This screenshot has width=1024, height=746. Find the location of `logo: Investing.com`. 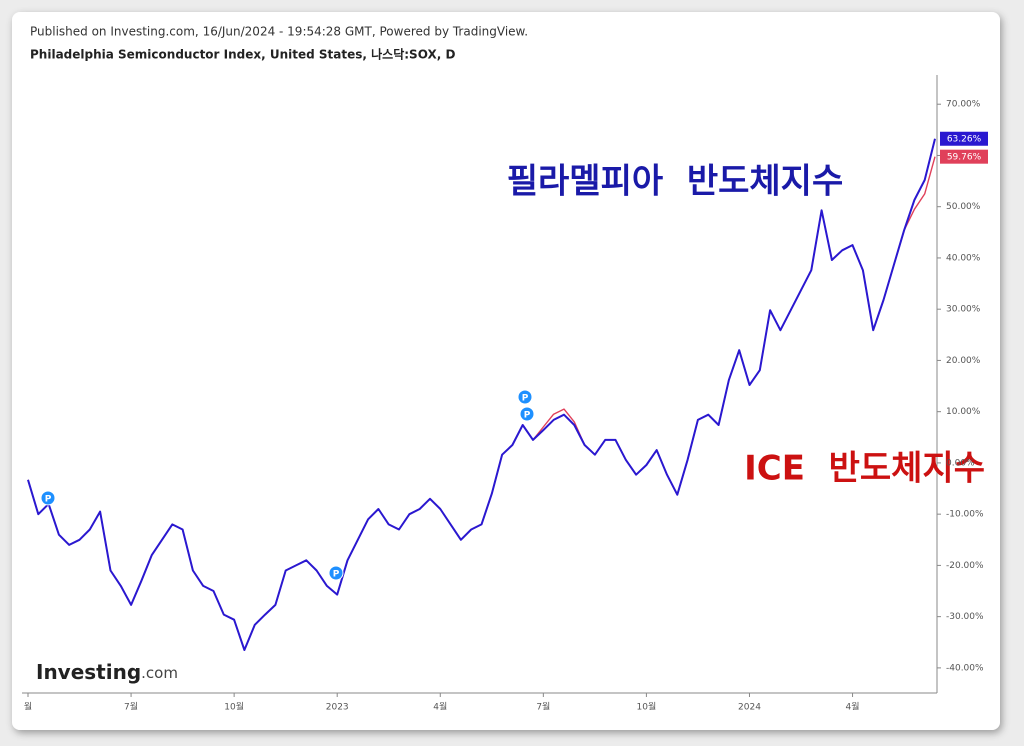

logo: Investing.com is located at coordinates (107, 672).